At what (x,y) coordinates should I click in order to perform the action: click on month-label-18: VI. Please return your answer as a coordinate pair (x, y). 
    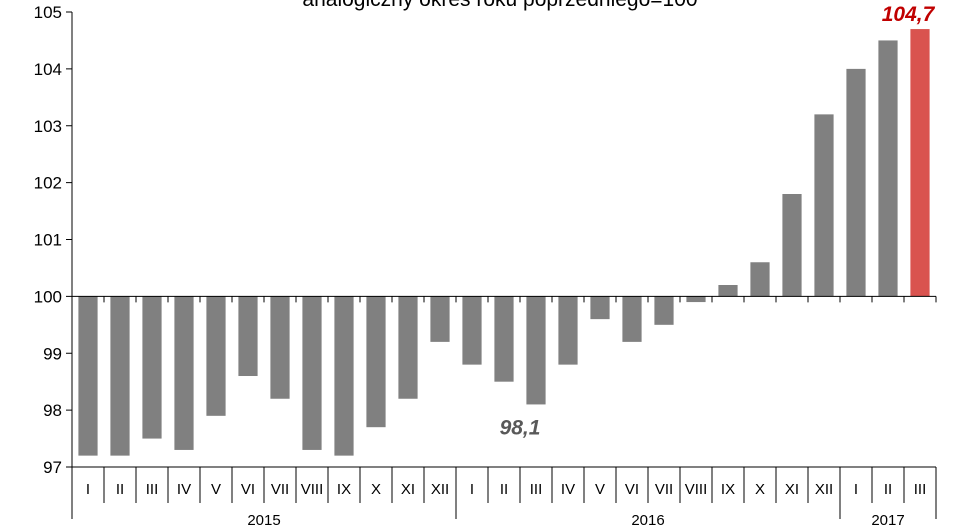
    Looking at the image, I should click on (632, 489).